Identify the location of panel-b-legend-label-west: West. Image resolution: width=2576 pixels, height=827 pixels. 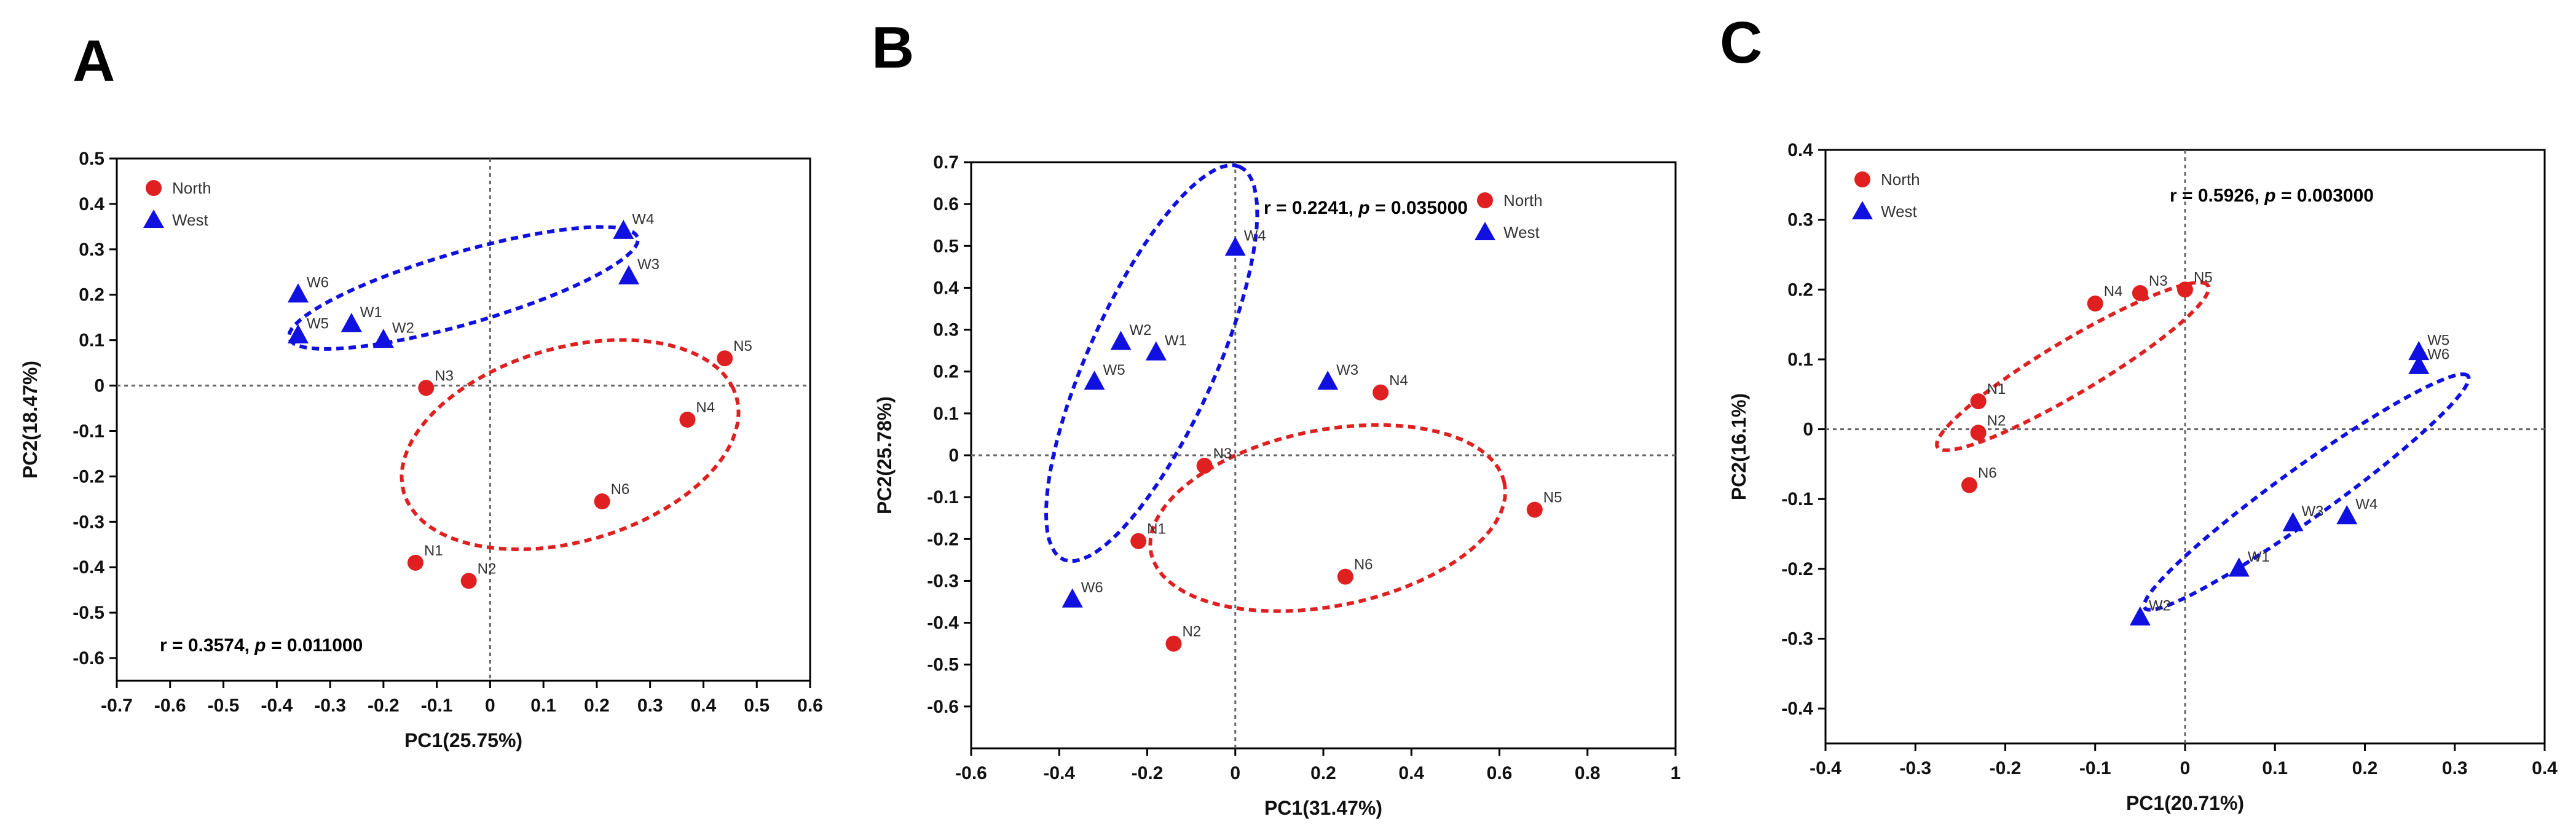
(1522, 232).